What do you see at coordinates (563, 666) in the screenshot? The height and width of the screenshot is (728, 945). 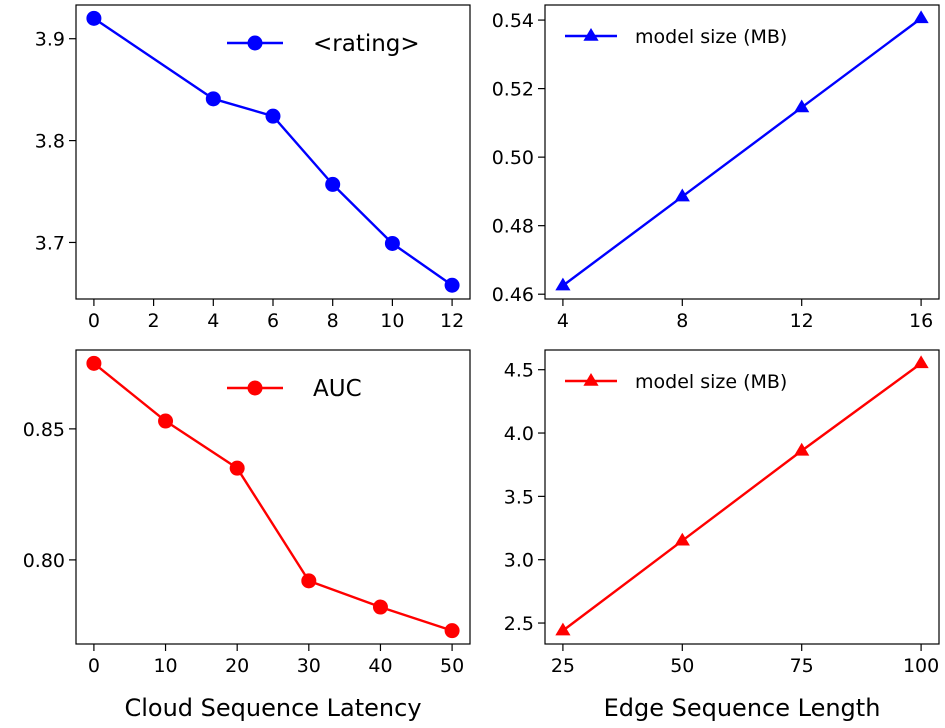 I see `x-tick-label: 25` at bounding box center [563, 666].